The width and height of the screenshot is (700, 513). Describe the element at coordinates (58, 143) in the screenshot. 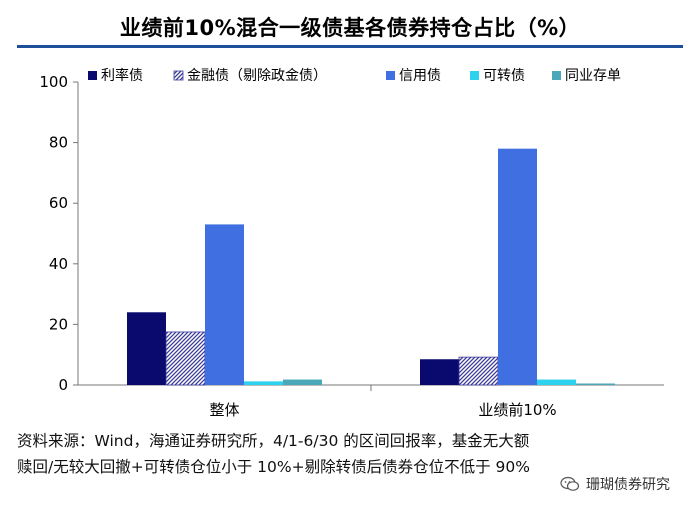

I see `y-tick-label: 80` at that location.